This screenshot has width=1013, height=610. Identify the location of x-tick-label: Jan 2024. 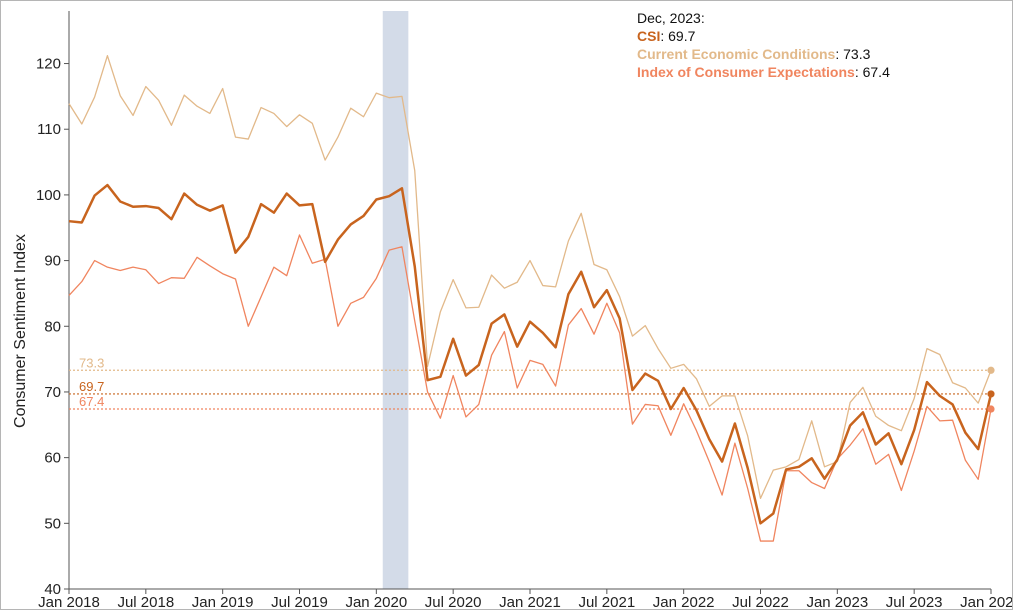
(986, 601).